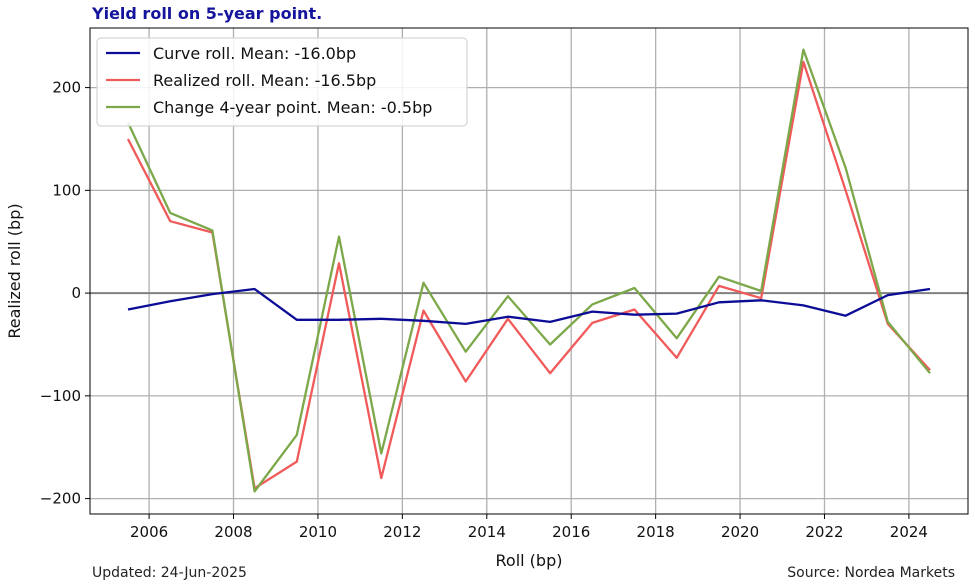 This screenshot has width=975, height=588. What do you see at coordinates (65, 293) in the screenshot?
I see `y-axis-ticks: −200 −100 0 100 200` at bounding box center [65, 293].